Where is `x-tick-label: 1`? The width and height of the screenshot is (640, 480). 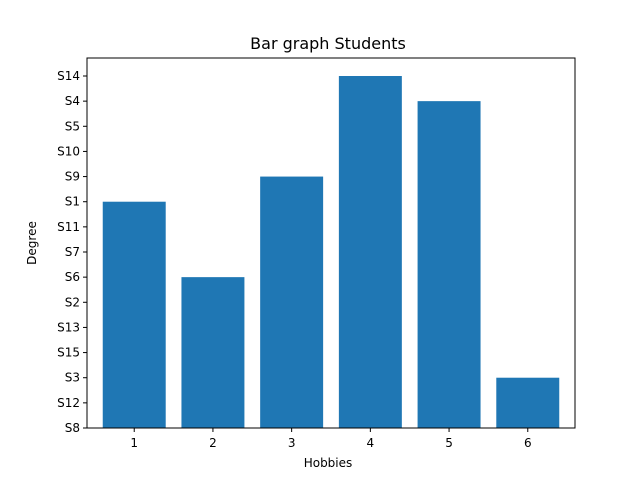
x-tick-label: 1 is located at coordinates (134, 443).